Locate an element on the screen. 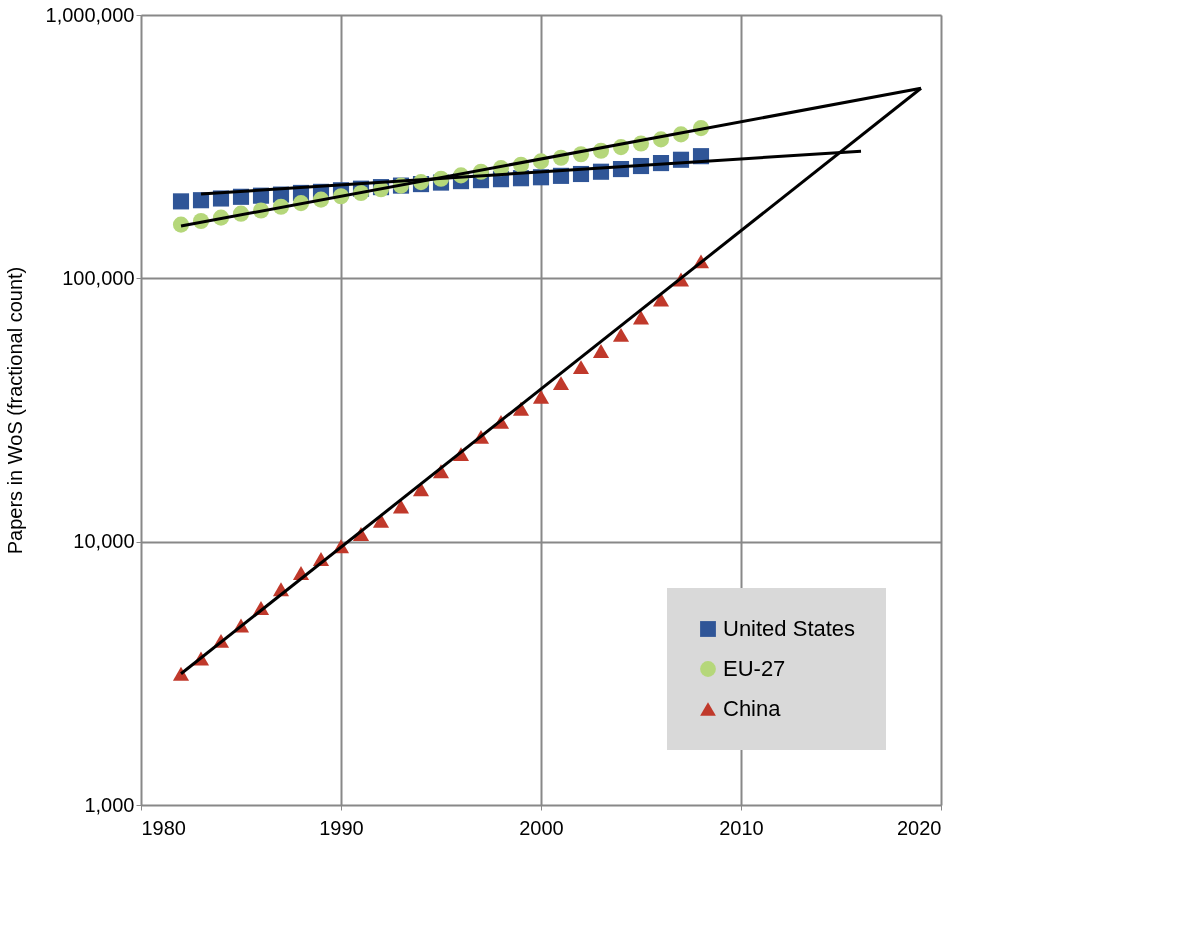 The height and width of the screenshot is (948, 1188). legend-label: United States is located at coordinates (789, 628).